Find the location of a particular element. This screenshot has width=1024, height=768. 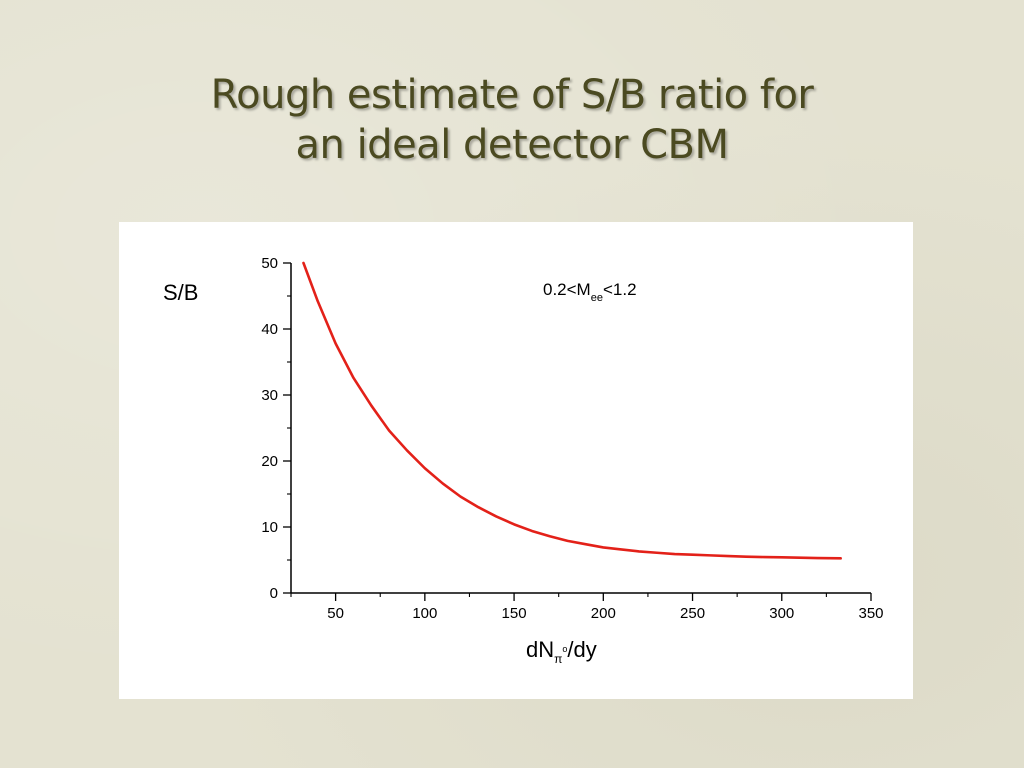

x-axis-label-main: dN is located at coordinates (540, 649).